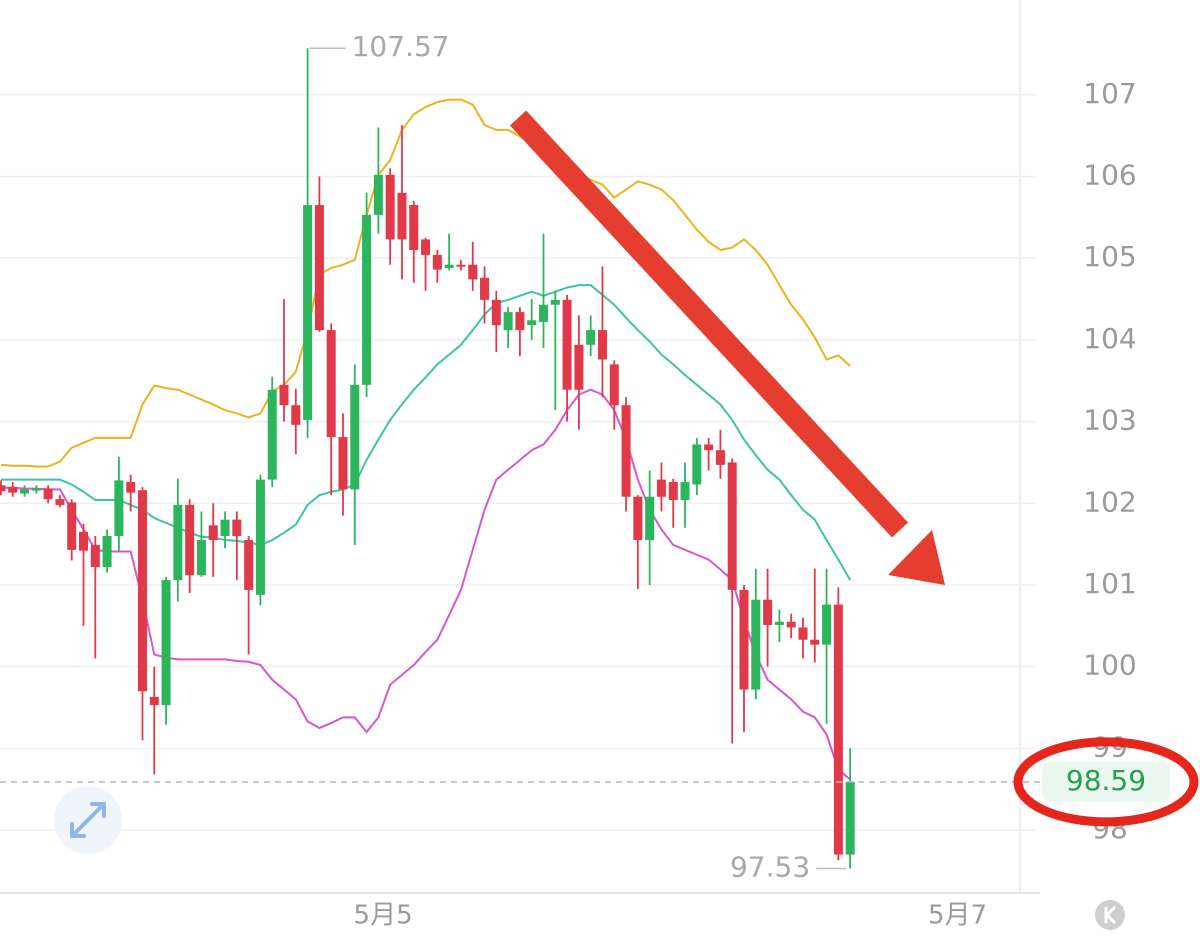 This screenshot has width=1200, height=939. Describe the element at coordinates (1109, 338) in the screenshot. I see `y-tick-label: 104` at that location.